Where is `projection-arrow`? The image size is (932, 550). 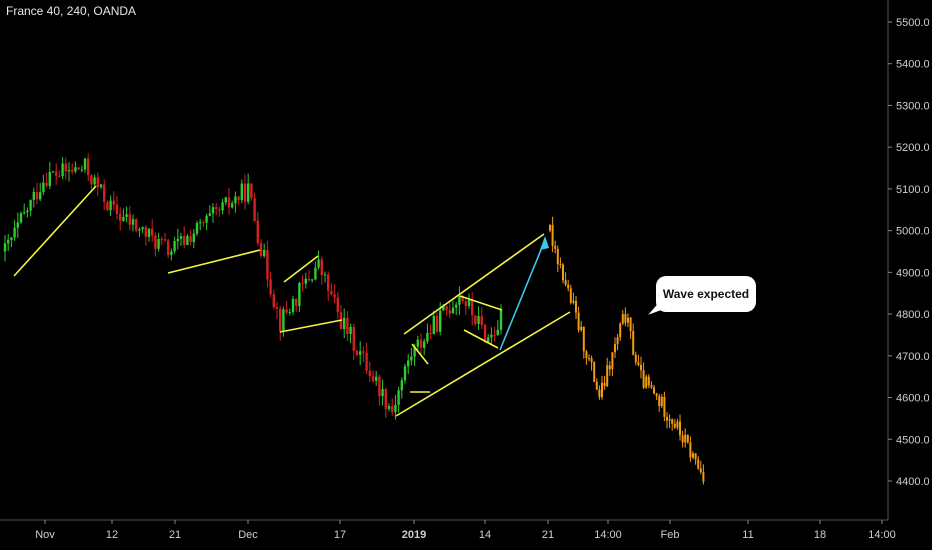
projection-arrow is located at coordinates (522, 295).